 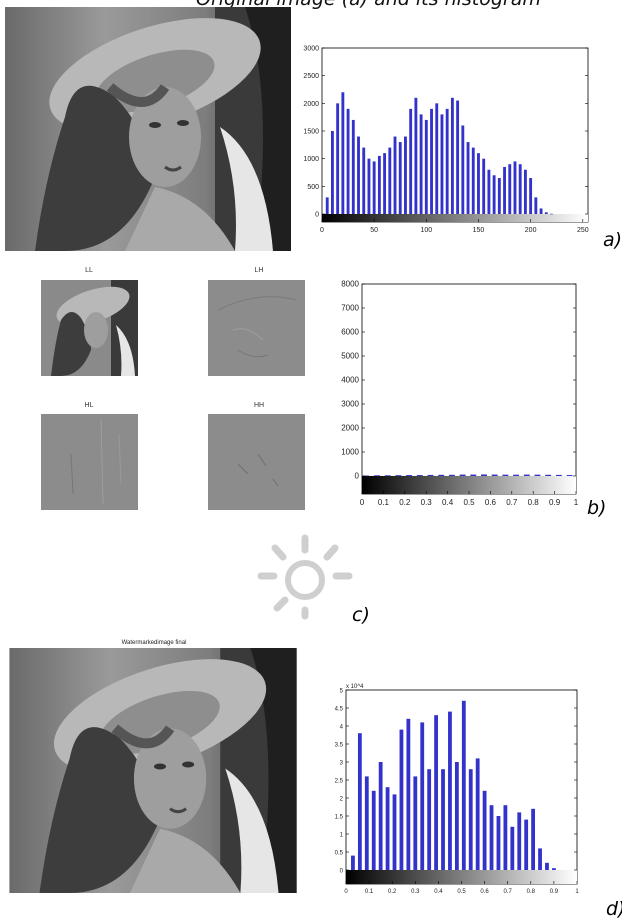 I want to click on subband-title-hl: HL, so click(x=89, y=405).